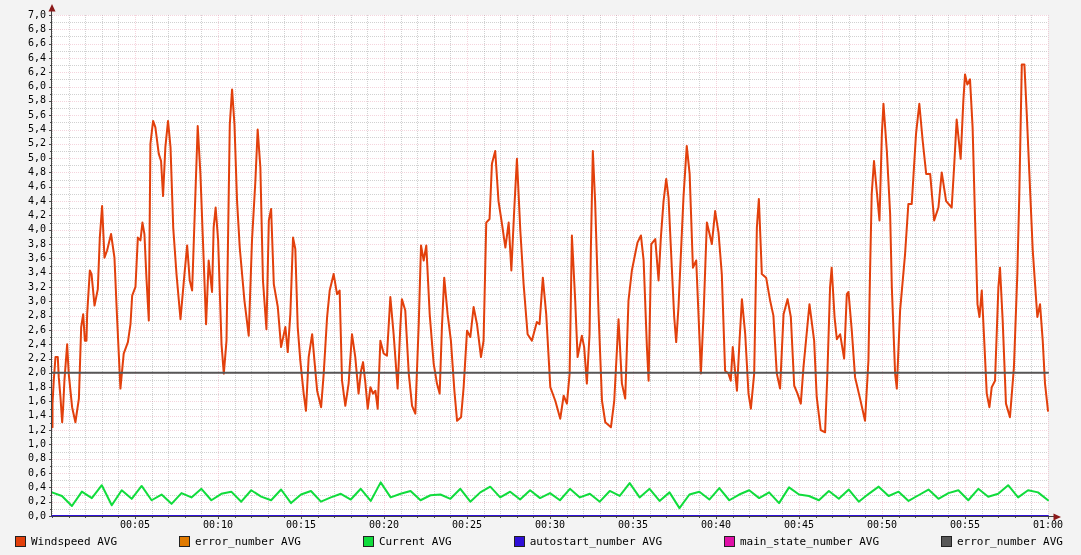 This screenshot has height=555, width=1081. What do you see at coordinates (36, 372) in the screenshot?
I see `y-tick-label: 2,0` at bounding box center [36, 372].